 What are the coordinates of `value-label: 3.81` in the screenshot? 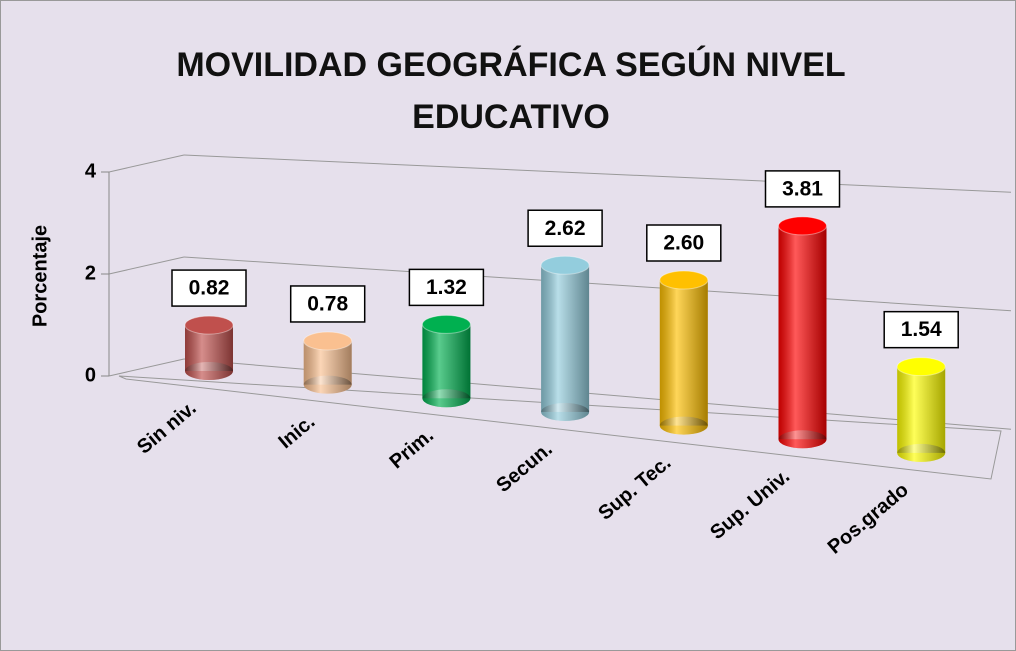 It's located at (802, 188).